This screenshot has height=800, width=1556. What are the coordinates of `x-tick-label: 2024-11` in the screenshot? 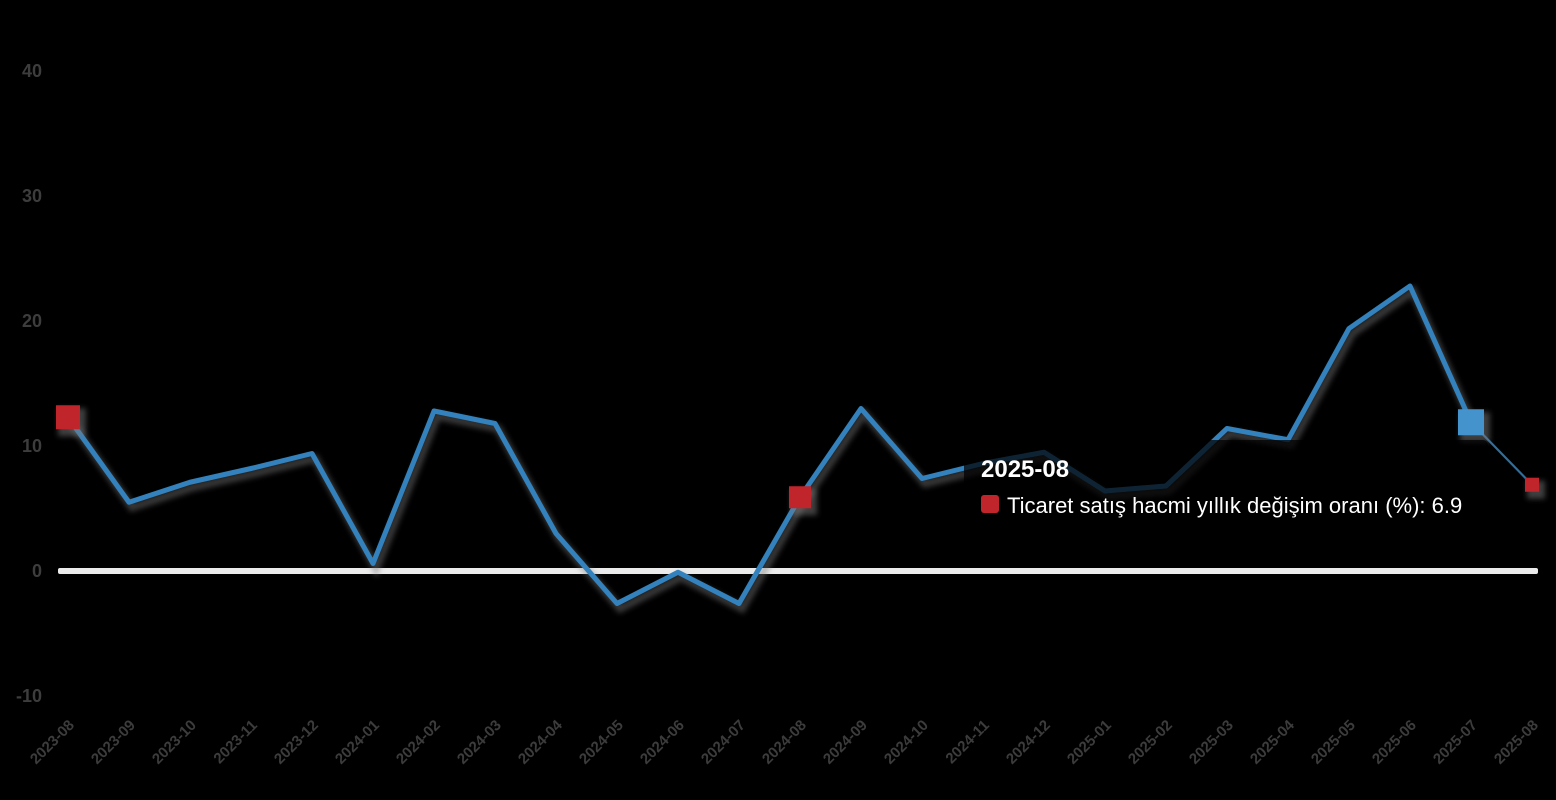 It's located at (967, 742).